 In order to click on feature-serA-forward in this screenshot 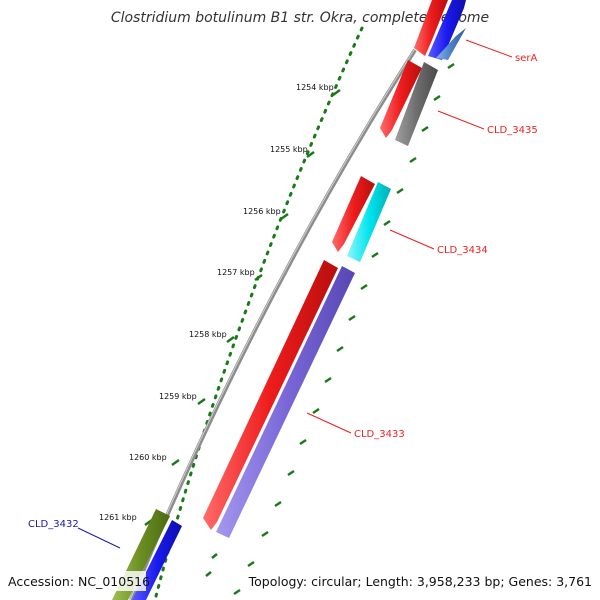, I will do `click(431, 28)`.